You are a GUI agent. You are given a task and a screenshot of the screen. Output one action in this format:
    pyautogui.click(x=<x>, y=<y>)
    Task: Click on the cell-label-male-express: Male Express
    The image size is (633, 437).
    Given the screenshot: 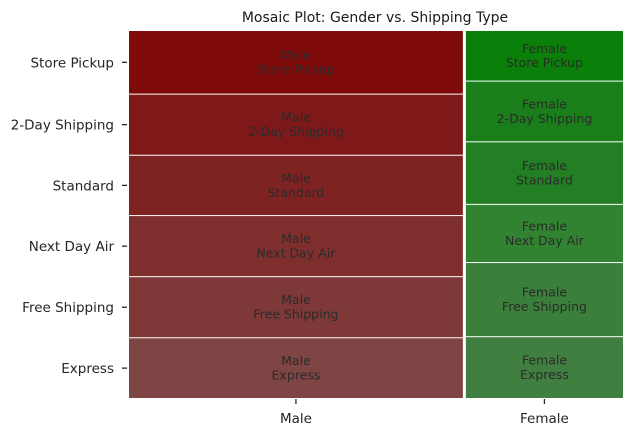 What is the action you would take?
    pyautogui.click(x=296, y=367)
    